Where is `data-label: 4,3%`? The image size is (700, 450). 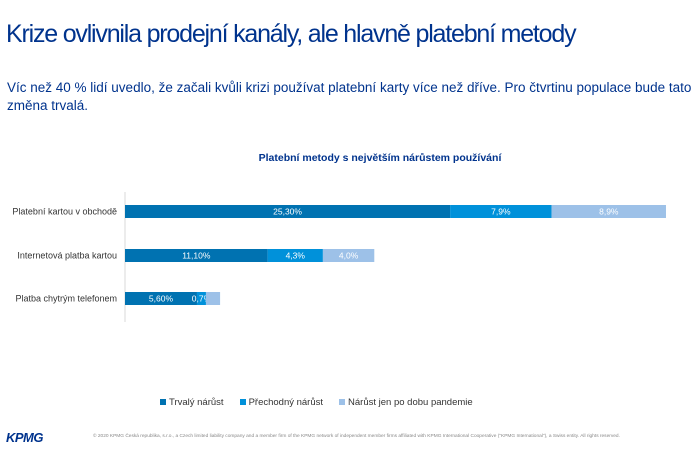
data-label: 4,3% is located at coordinates (296, 256).